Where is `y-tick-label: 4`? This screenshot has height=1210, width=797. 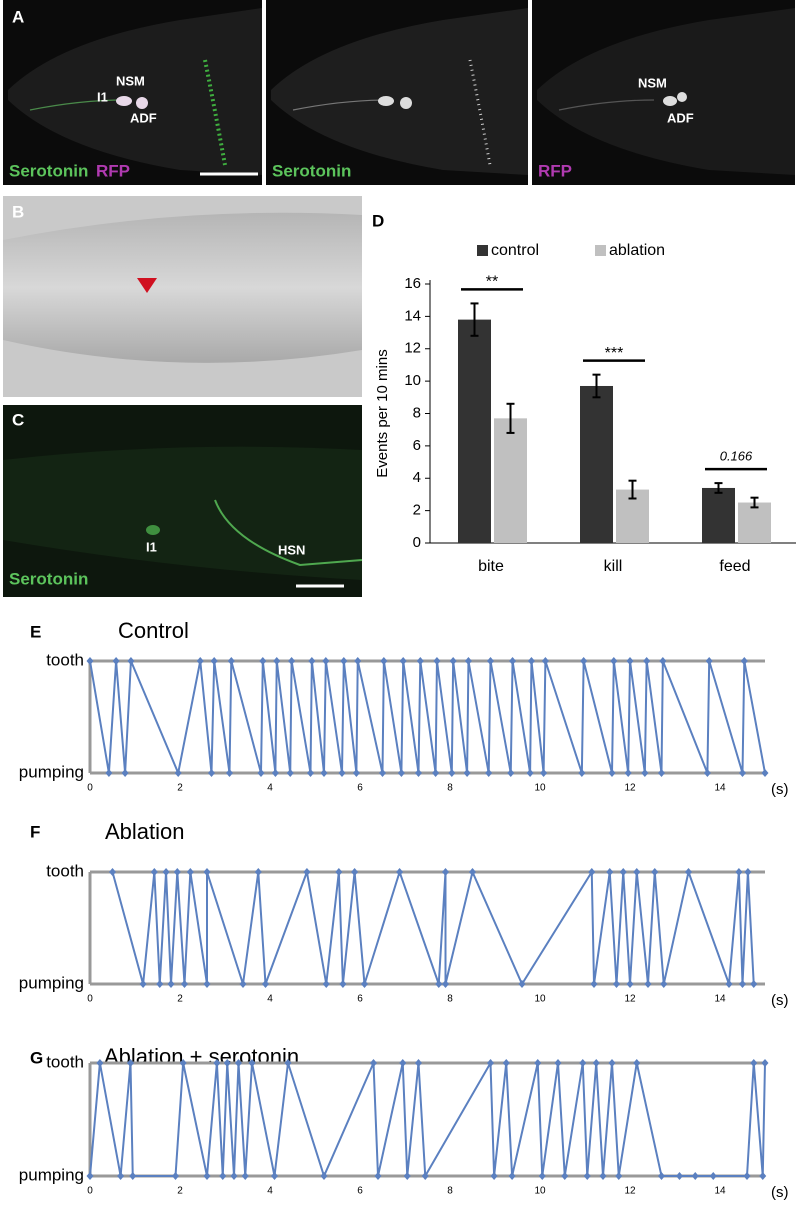 y-tick-label: 4 is located at coordinates (417, 477).